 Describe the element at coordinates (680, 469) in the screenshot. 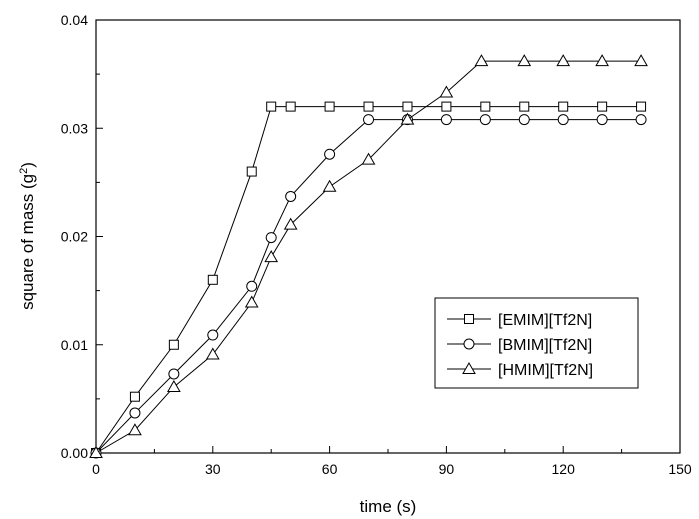

I see `x-tick-label-5: 150` at that location.